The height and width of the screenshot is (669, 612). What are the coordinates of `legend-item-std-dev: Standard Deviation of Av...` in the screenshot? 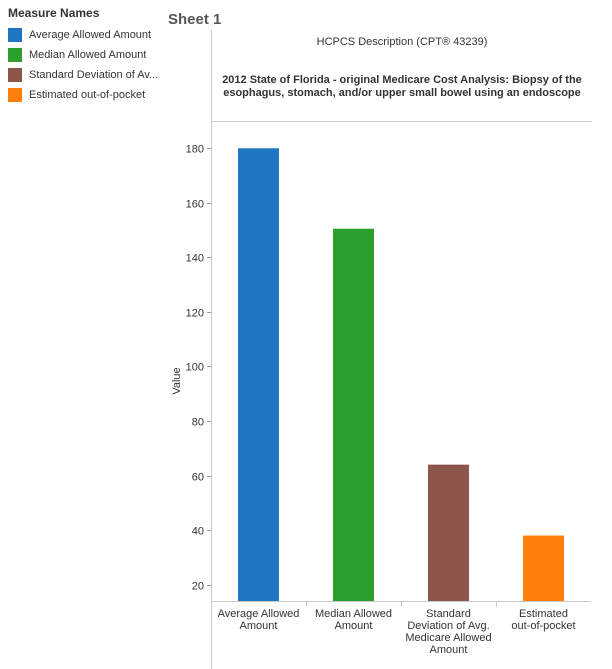 It's located at (88, 75).